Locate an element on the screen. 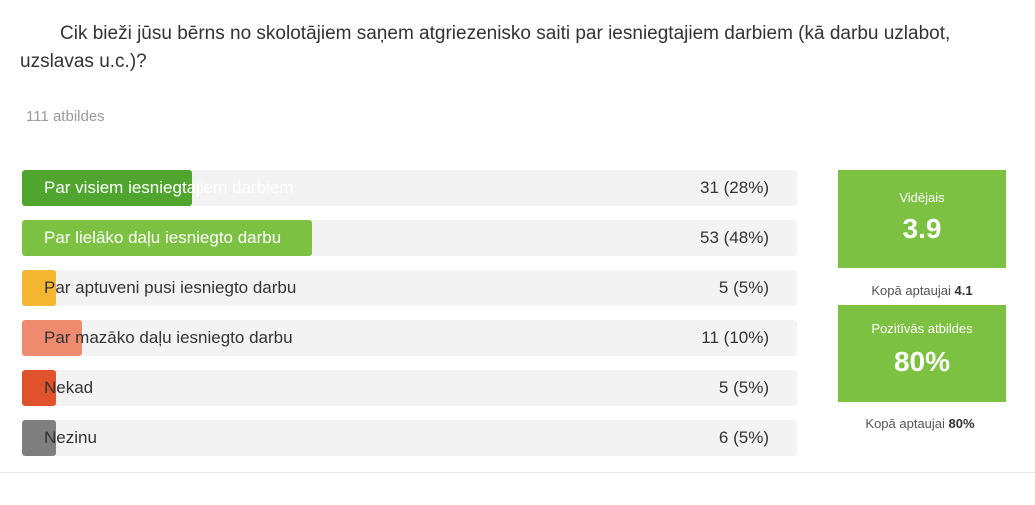 The height and width of the screenshot is (505, 1035). average-title: Vidējais is located at coordinates (922, 197).